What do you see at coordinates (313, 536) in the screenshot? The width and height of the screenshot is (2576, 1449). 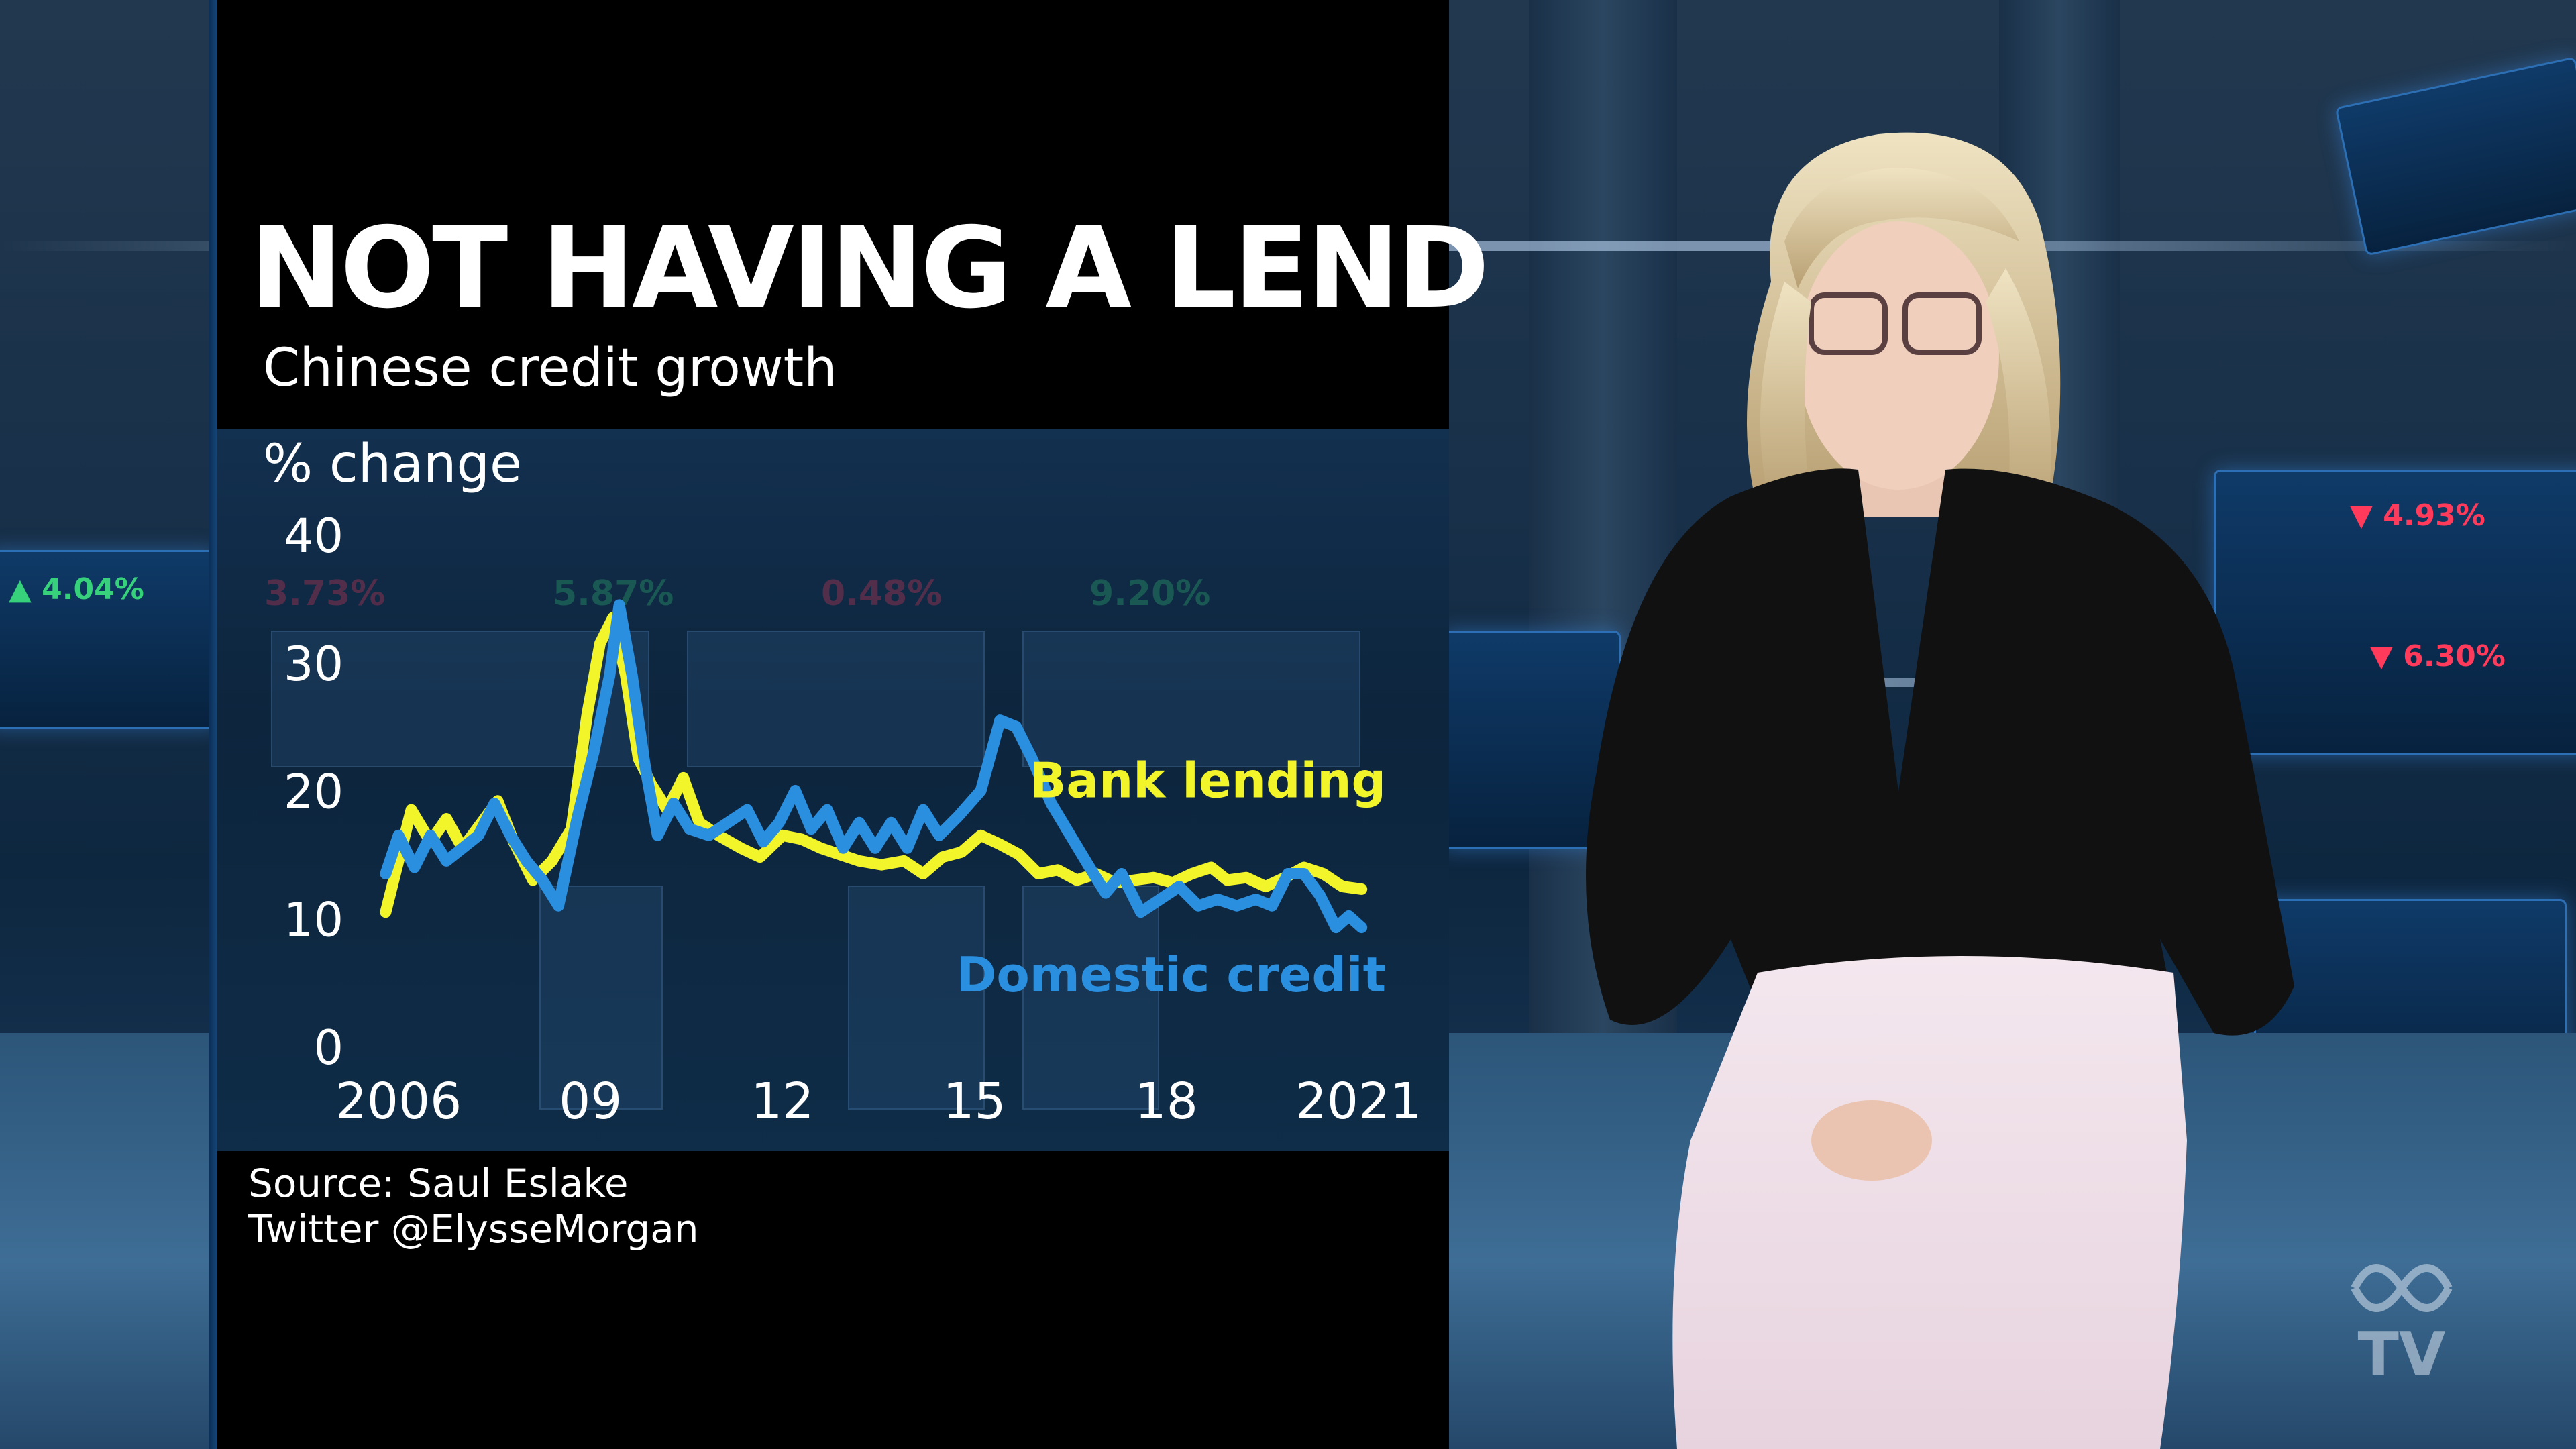 I see `y-tick-label: 40` at bounding box center [313, 536].